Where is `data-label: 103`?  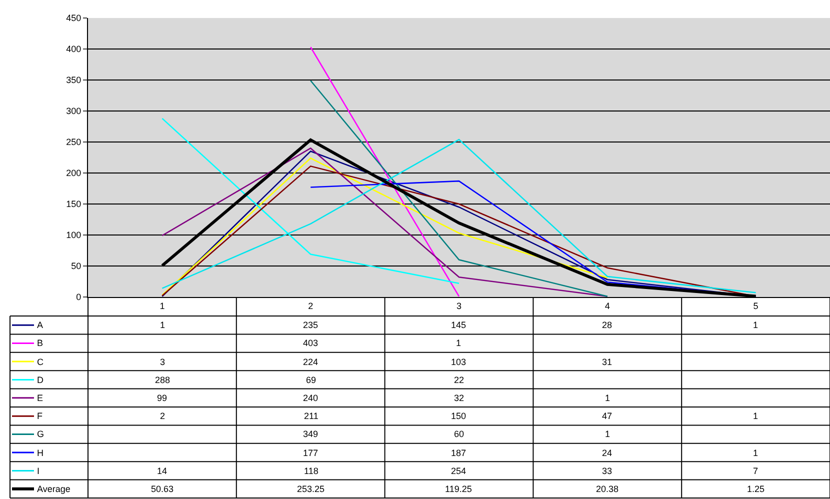
data-label: 103 is located at coordinates (458, 362).